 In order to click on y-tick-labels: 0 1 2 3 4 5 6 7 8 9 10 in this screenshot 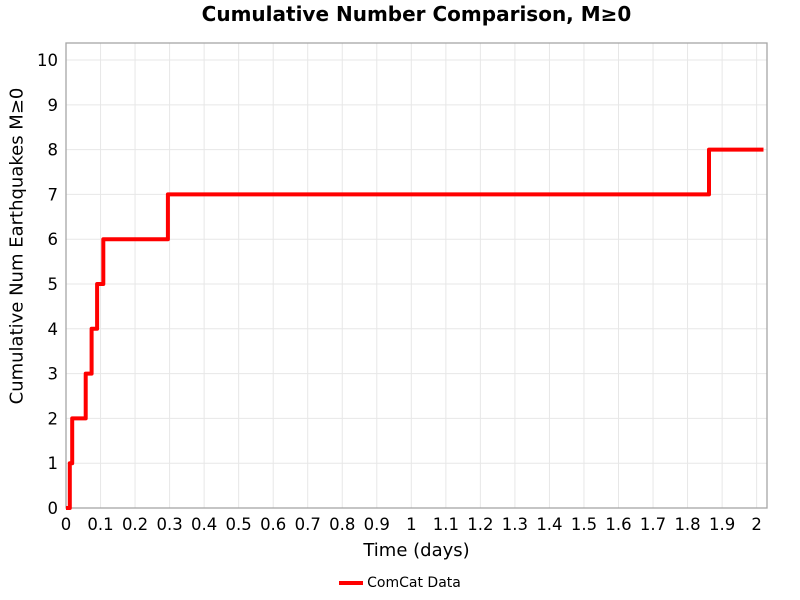, I will do `click(47, 284)`.